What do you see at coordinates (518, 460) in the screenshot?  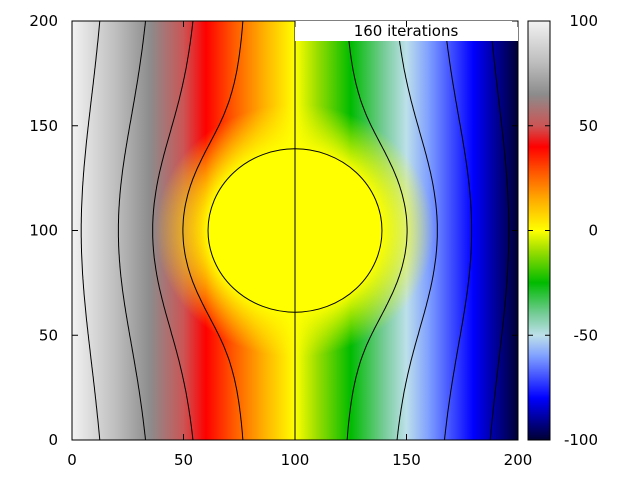 I see `x-tick-label: 200` at bounding box center [518, 460].